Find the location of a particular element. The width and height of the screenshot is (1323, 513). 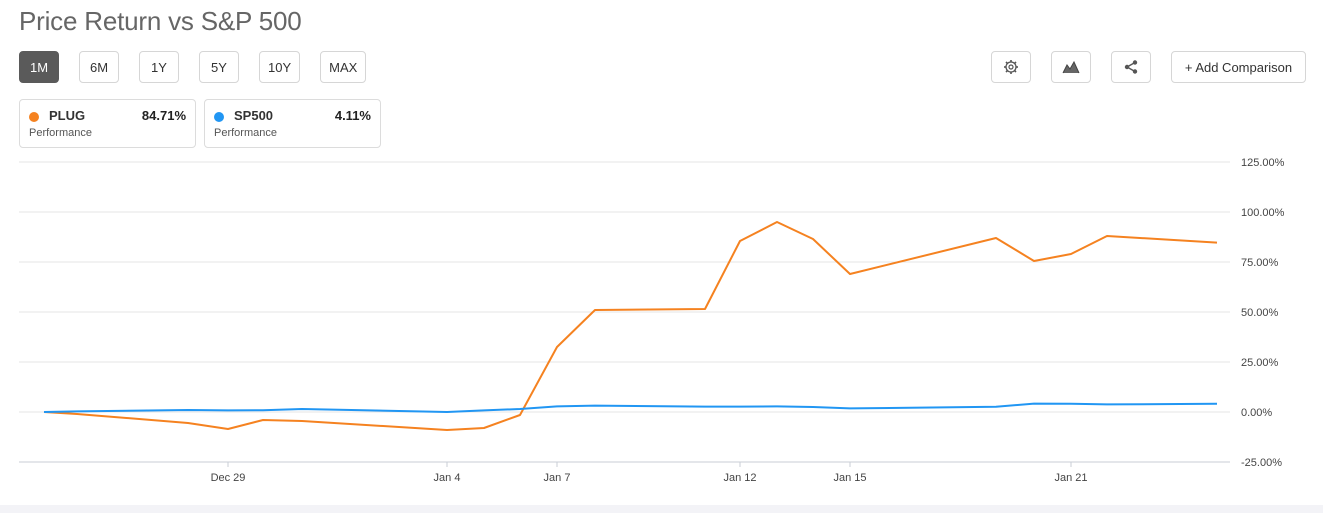

settings-button is located at coordinates (1011, 67).